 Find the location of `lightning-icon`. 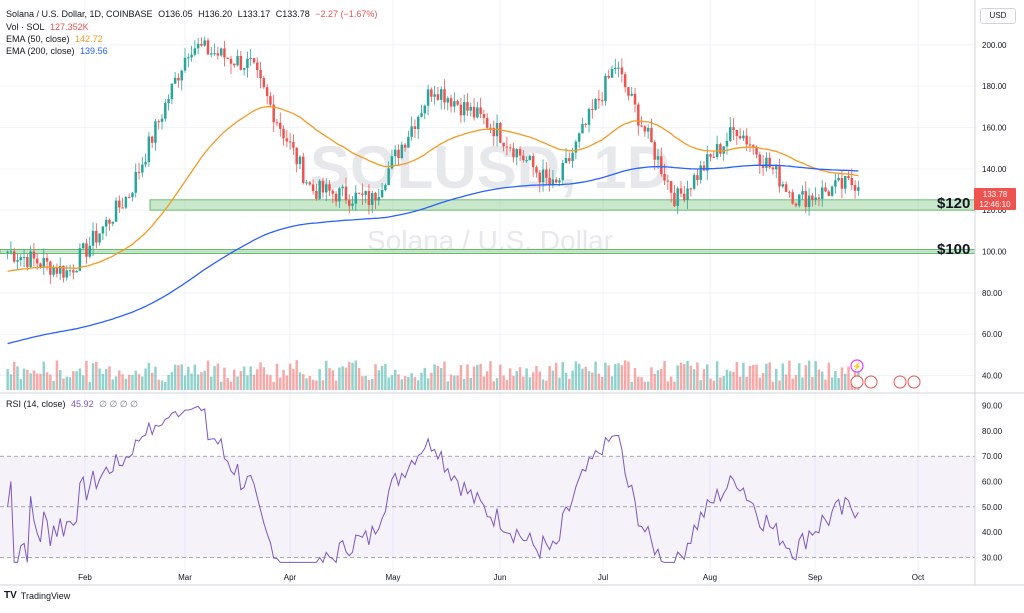

lightning-icon is located at coordinates (857, 366).